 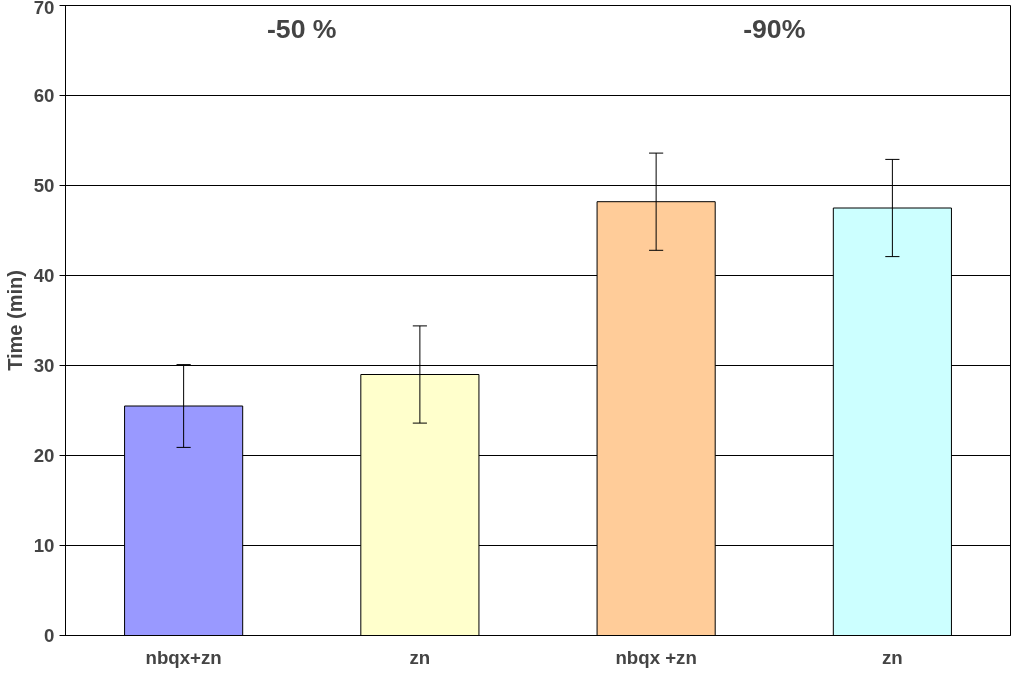 I want to click on y-tick-label: 60, so click(x=44, y=95).